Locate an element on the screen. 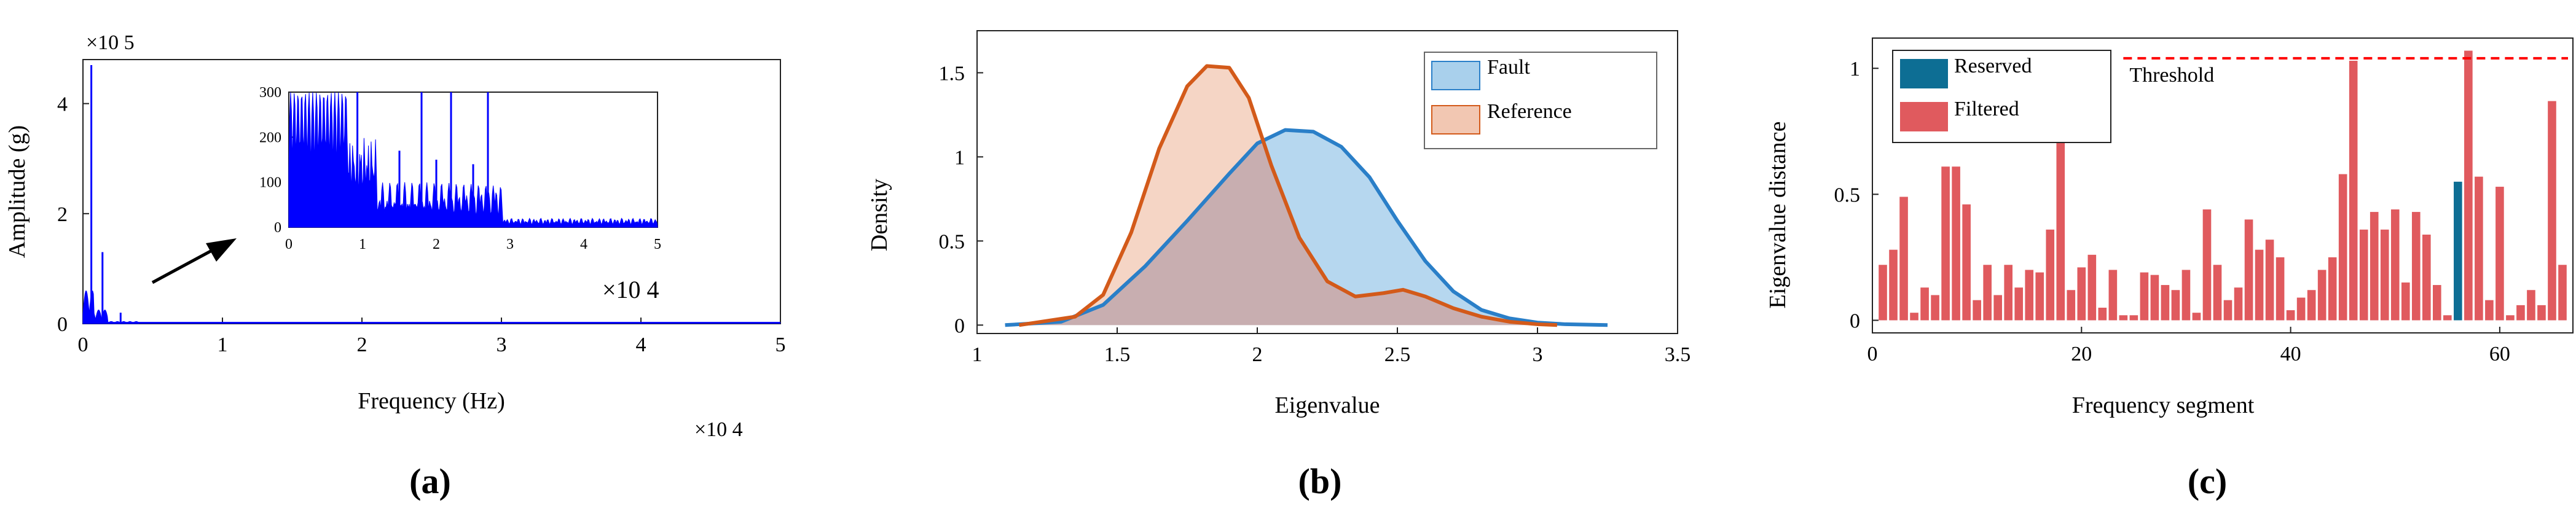  inset-y-tick-label: 200 is located at coordinates (270, 138).